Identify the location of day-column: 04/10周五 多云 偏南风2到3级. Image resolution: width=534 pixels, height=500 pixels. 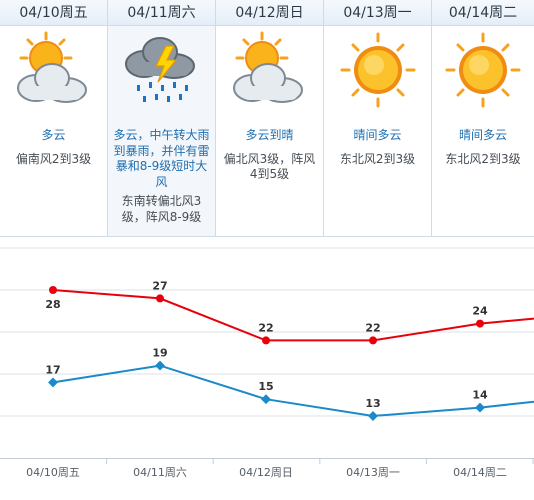
(54, 118).